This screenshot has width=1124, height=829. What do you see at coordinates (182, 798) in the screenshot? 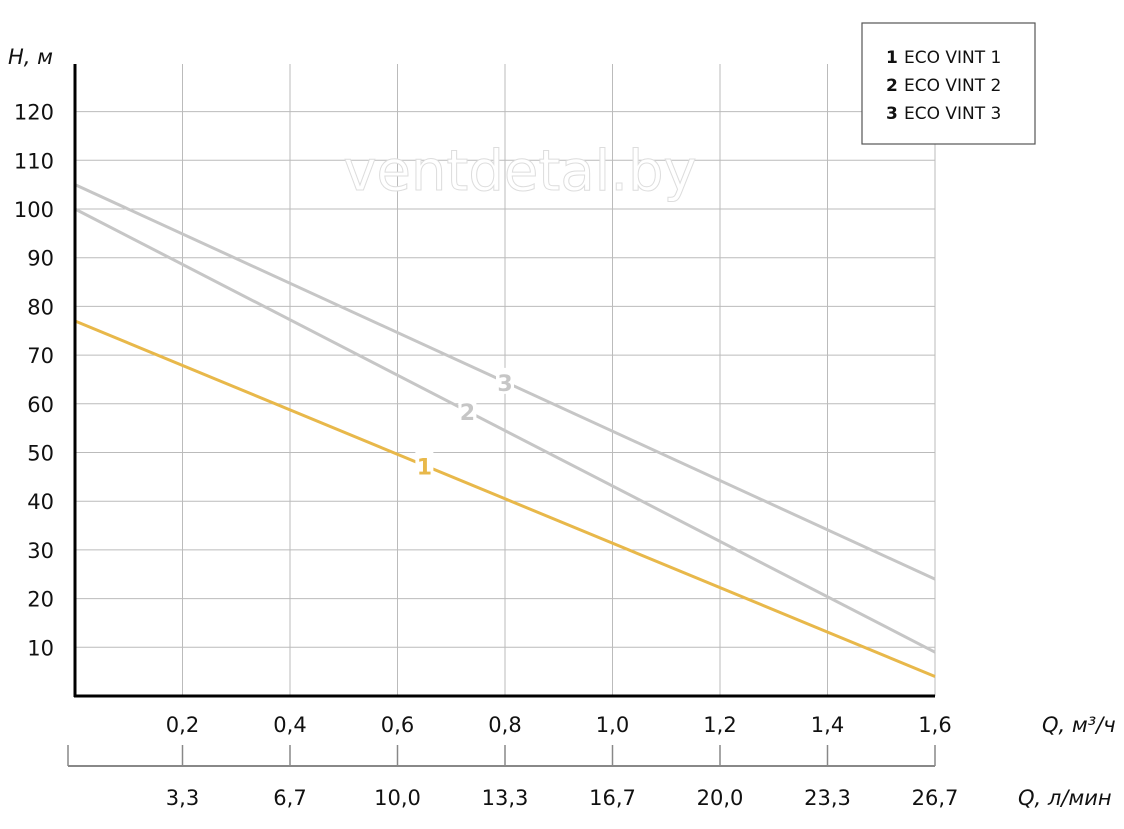
I see `x2-tick-label: 3,3` at bounding box center [182, 798].